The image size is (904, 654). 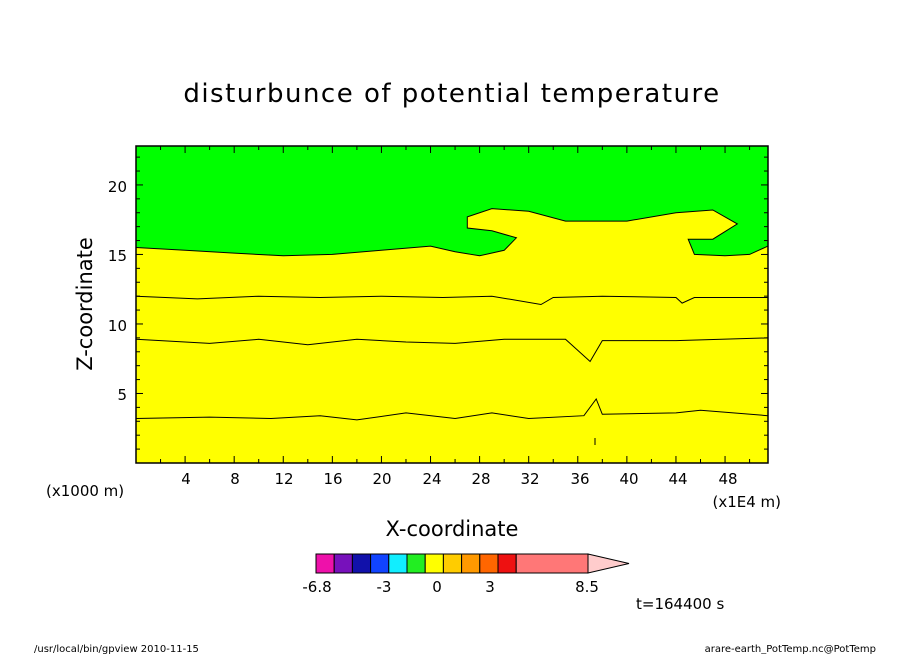 I want to click on colorbar, so click(x=472, y=563).